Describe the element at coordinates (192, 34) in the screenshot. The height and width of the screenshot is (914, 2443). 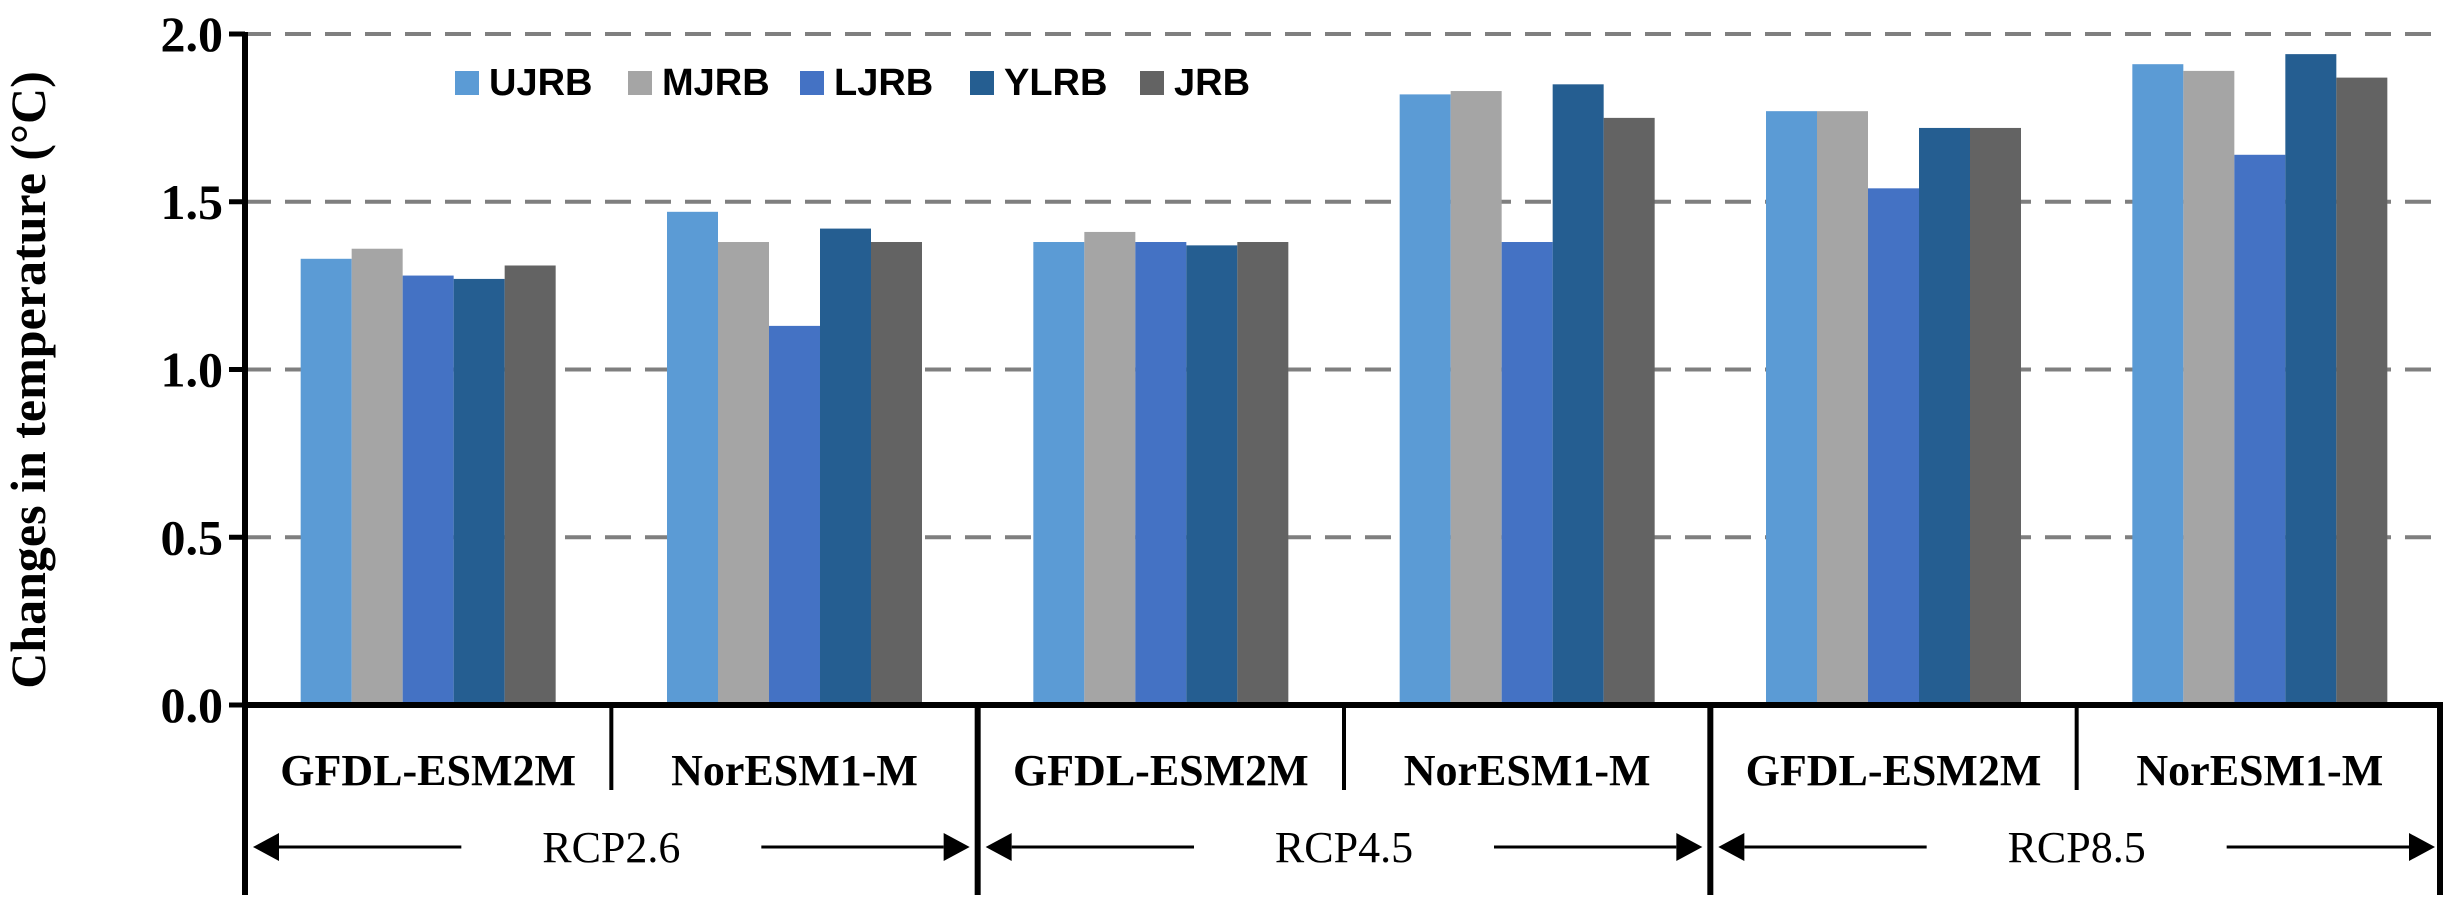
I see `y-tick-label: 2.0` at that location.